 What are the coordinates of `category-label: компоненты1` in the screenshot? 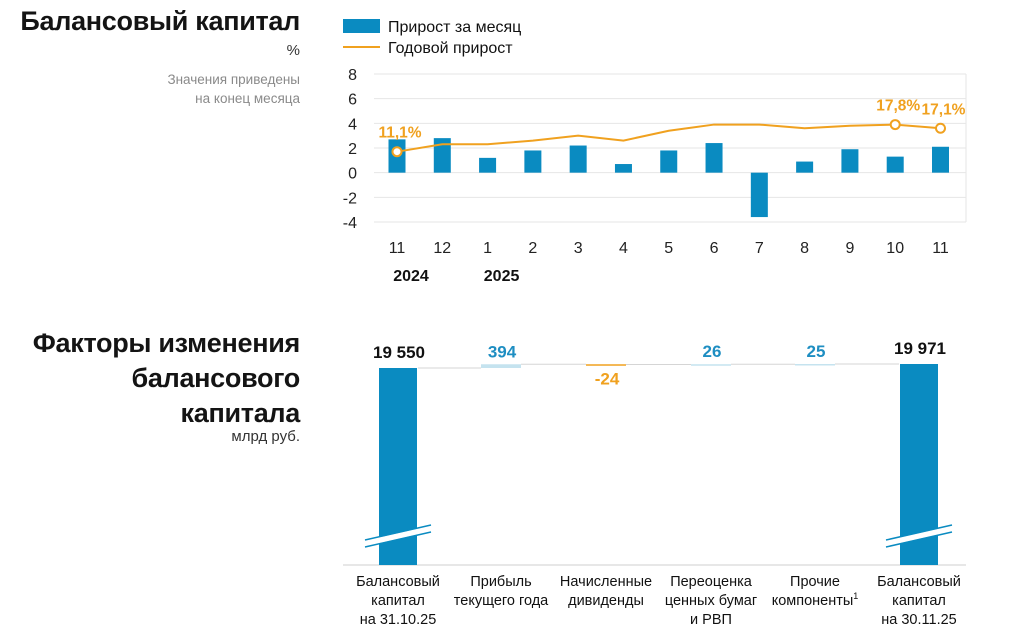 It's located at (815, 600).